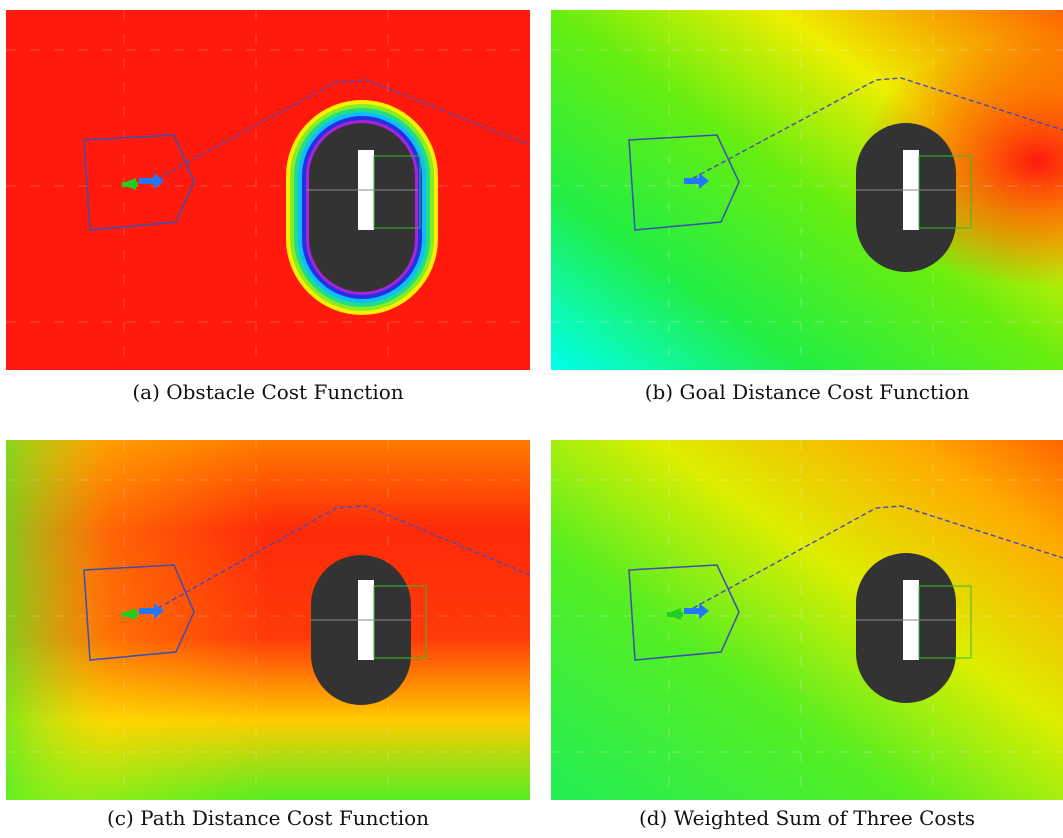 The width and height of the screenshot is (1063, 838). What do you see at coordinates (807, 818) in the screenshot?
I see `panel-caption: (d) Weighted Sum of Three Costs` at bounding box center [807, 818].